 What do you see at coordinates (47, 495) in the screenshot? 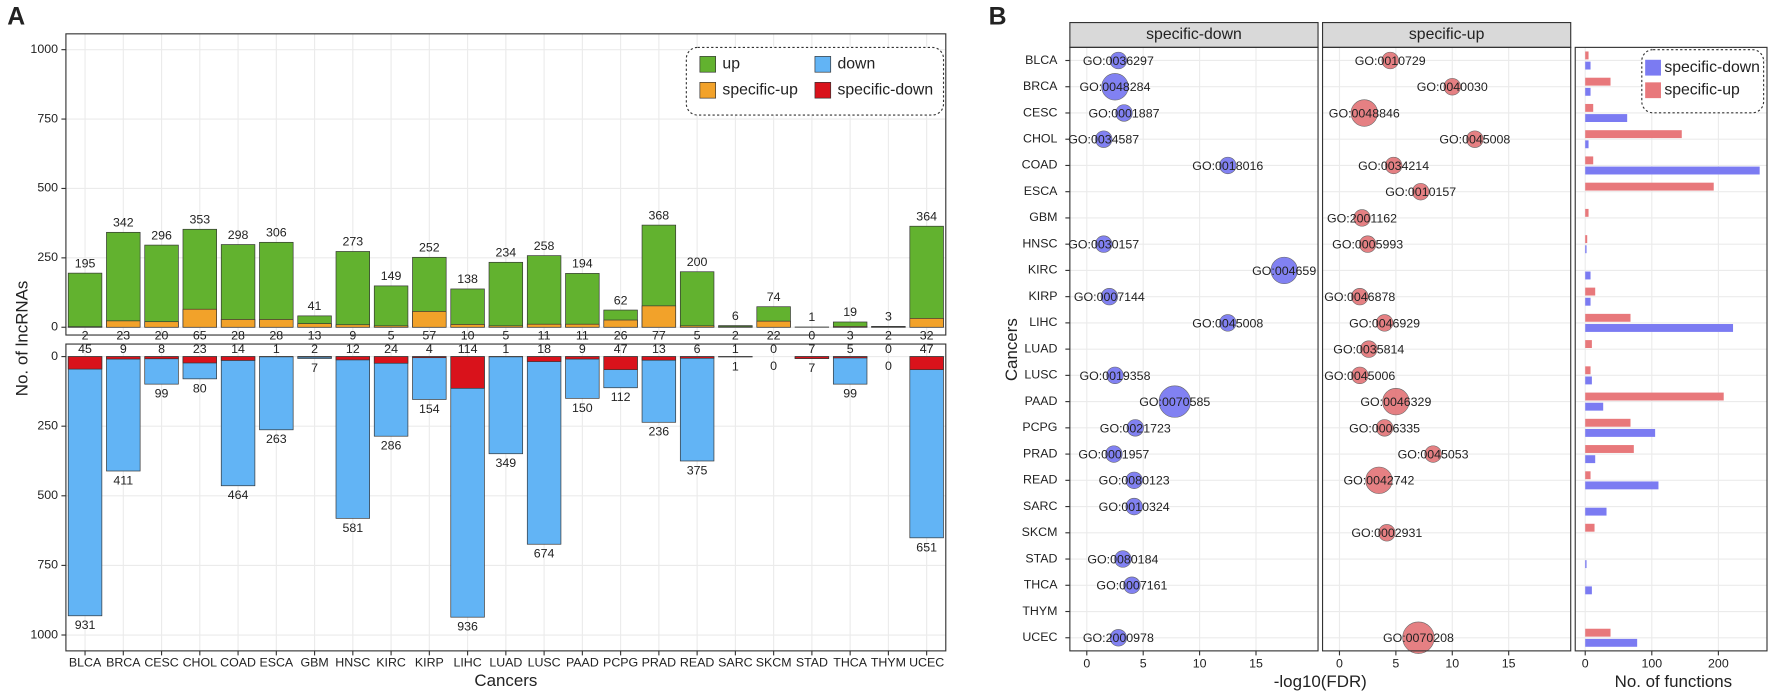
I see `y-tick-label: 500` at bounding box center [47, 495].